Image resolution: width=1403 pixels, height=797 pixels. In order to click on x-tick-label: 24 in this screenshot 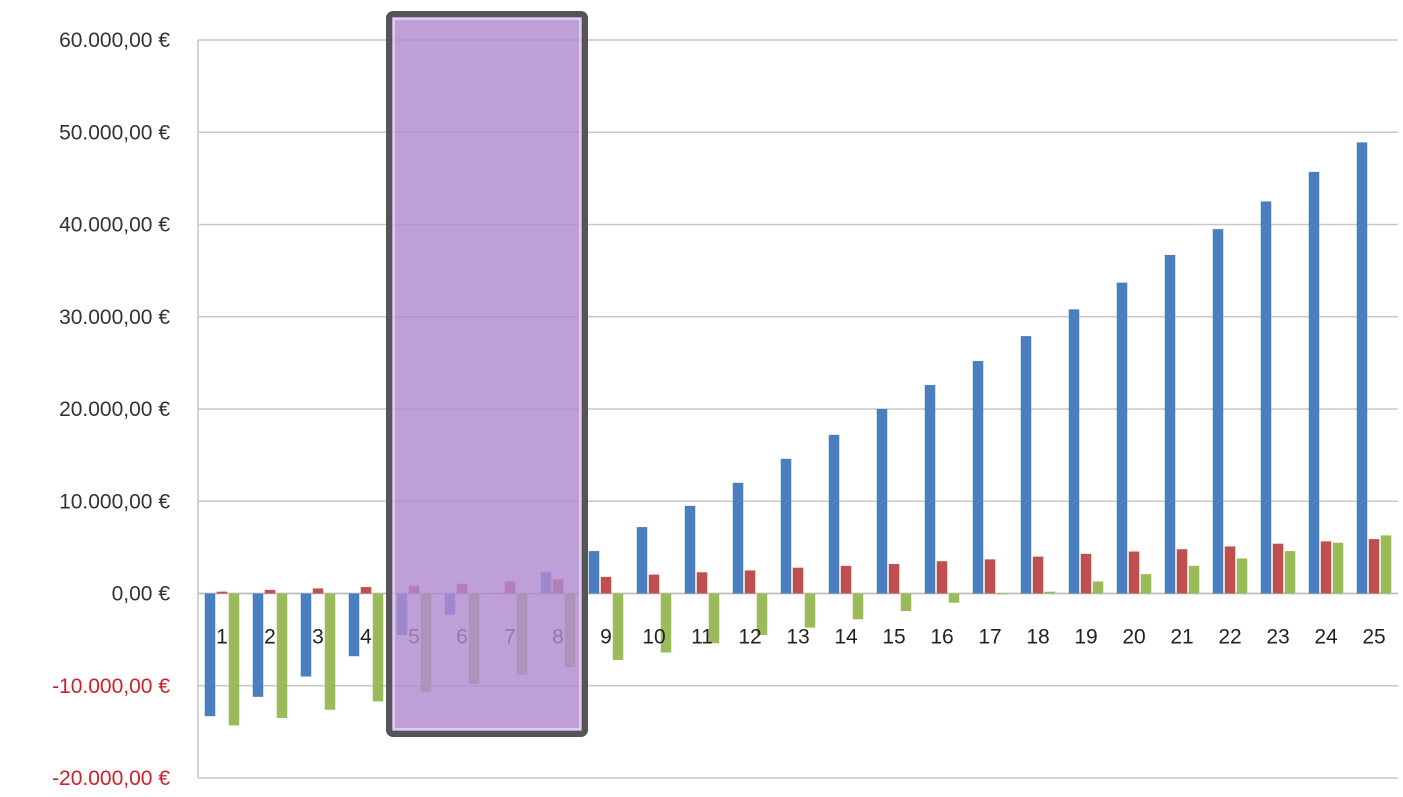, I will do `click(1326, 637)`.